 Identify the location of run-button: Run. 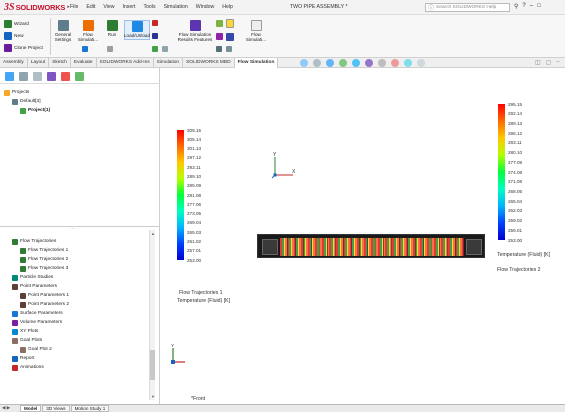
(112, 28).